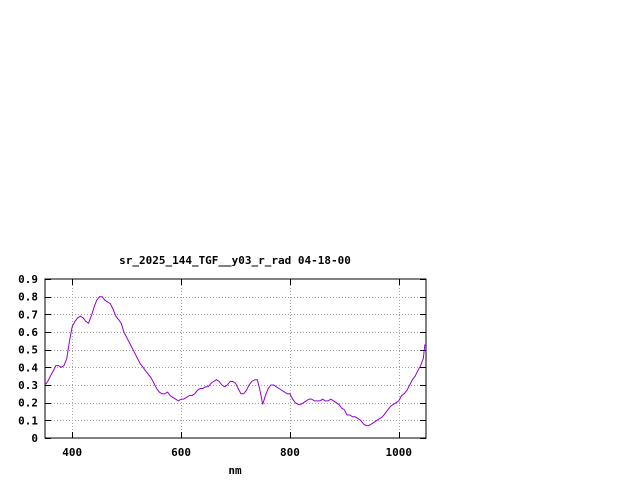 This screenshot has width=640, height=480. What do you see at coordinates (181, 452) in the screenshot?
I see `x-tick-label: 600` at bounding box center [181, 452].